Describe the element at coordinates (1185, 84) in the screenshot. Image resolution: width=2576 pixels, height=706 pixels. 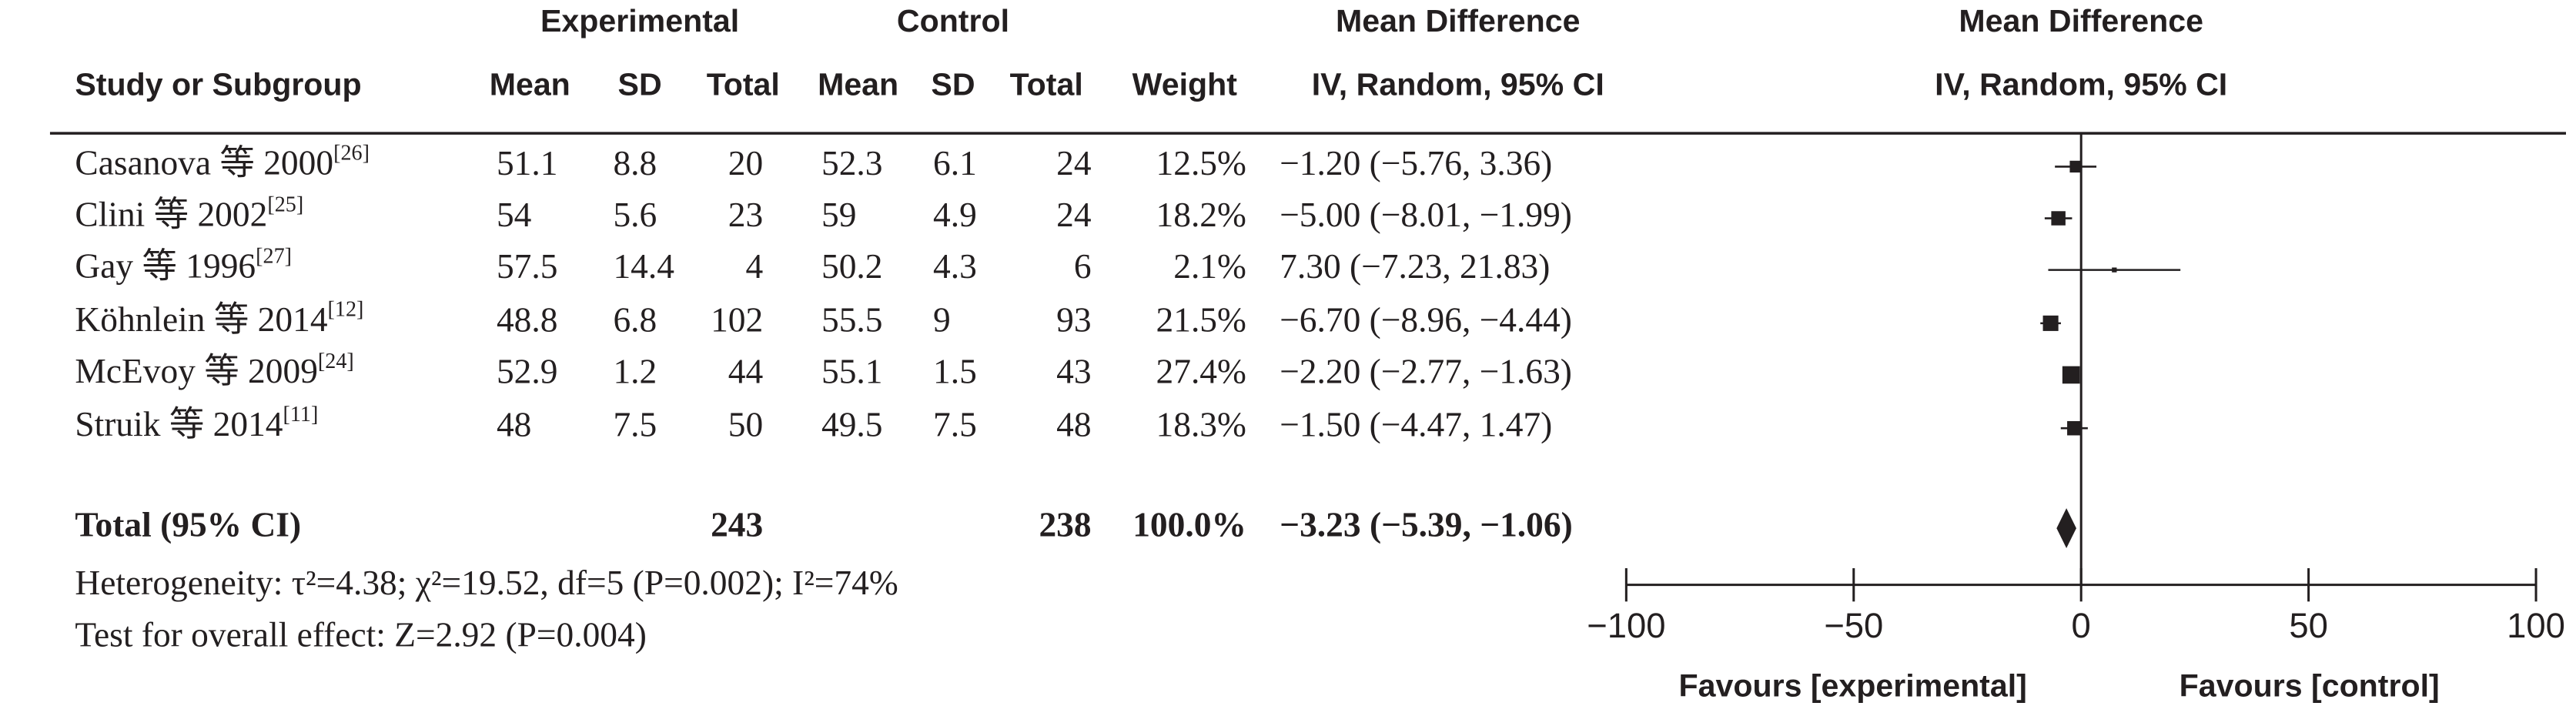
I see `column-header: Weight` at that location.